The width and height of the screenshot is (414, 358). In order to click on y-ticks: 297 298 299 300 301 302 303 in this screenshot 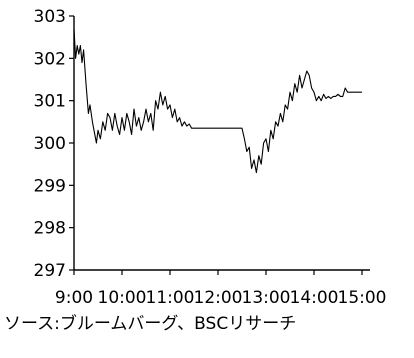, I will do `click(54, 144)`.